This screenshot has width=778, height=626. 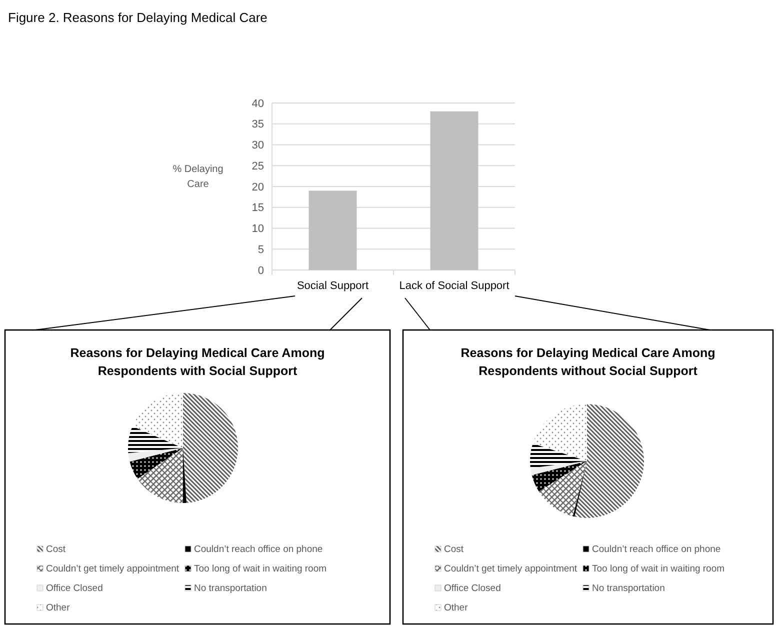 What do you see at coordinates (258, 229) in the screenshot?
I see `y-tick-label: 10` at bounding box center [258, 229].